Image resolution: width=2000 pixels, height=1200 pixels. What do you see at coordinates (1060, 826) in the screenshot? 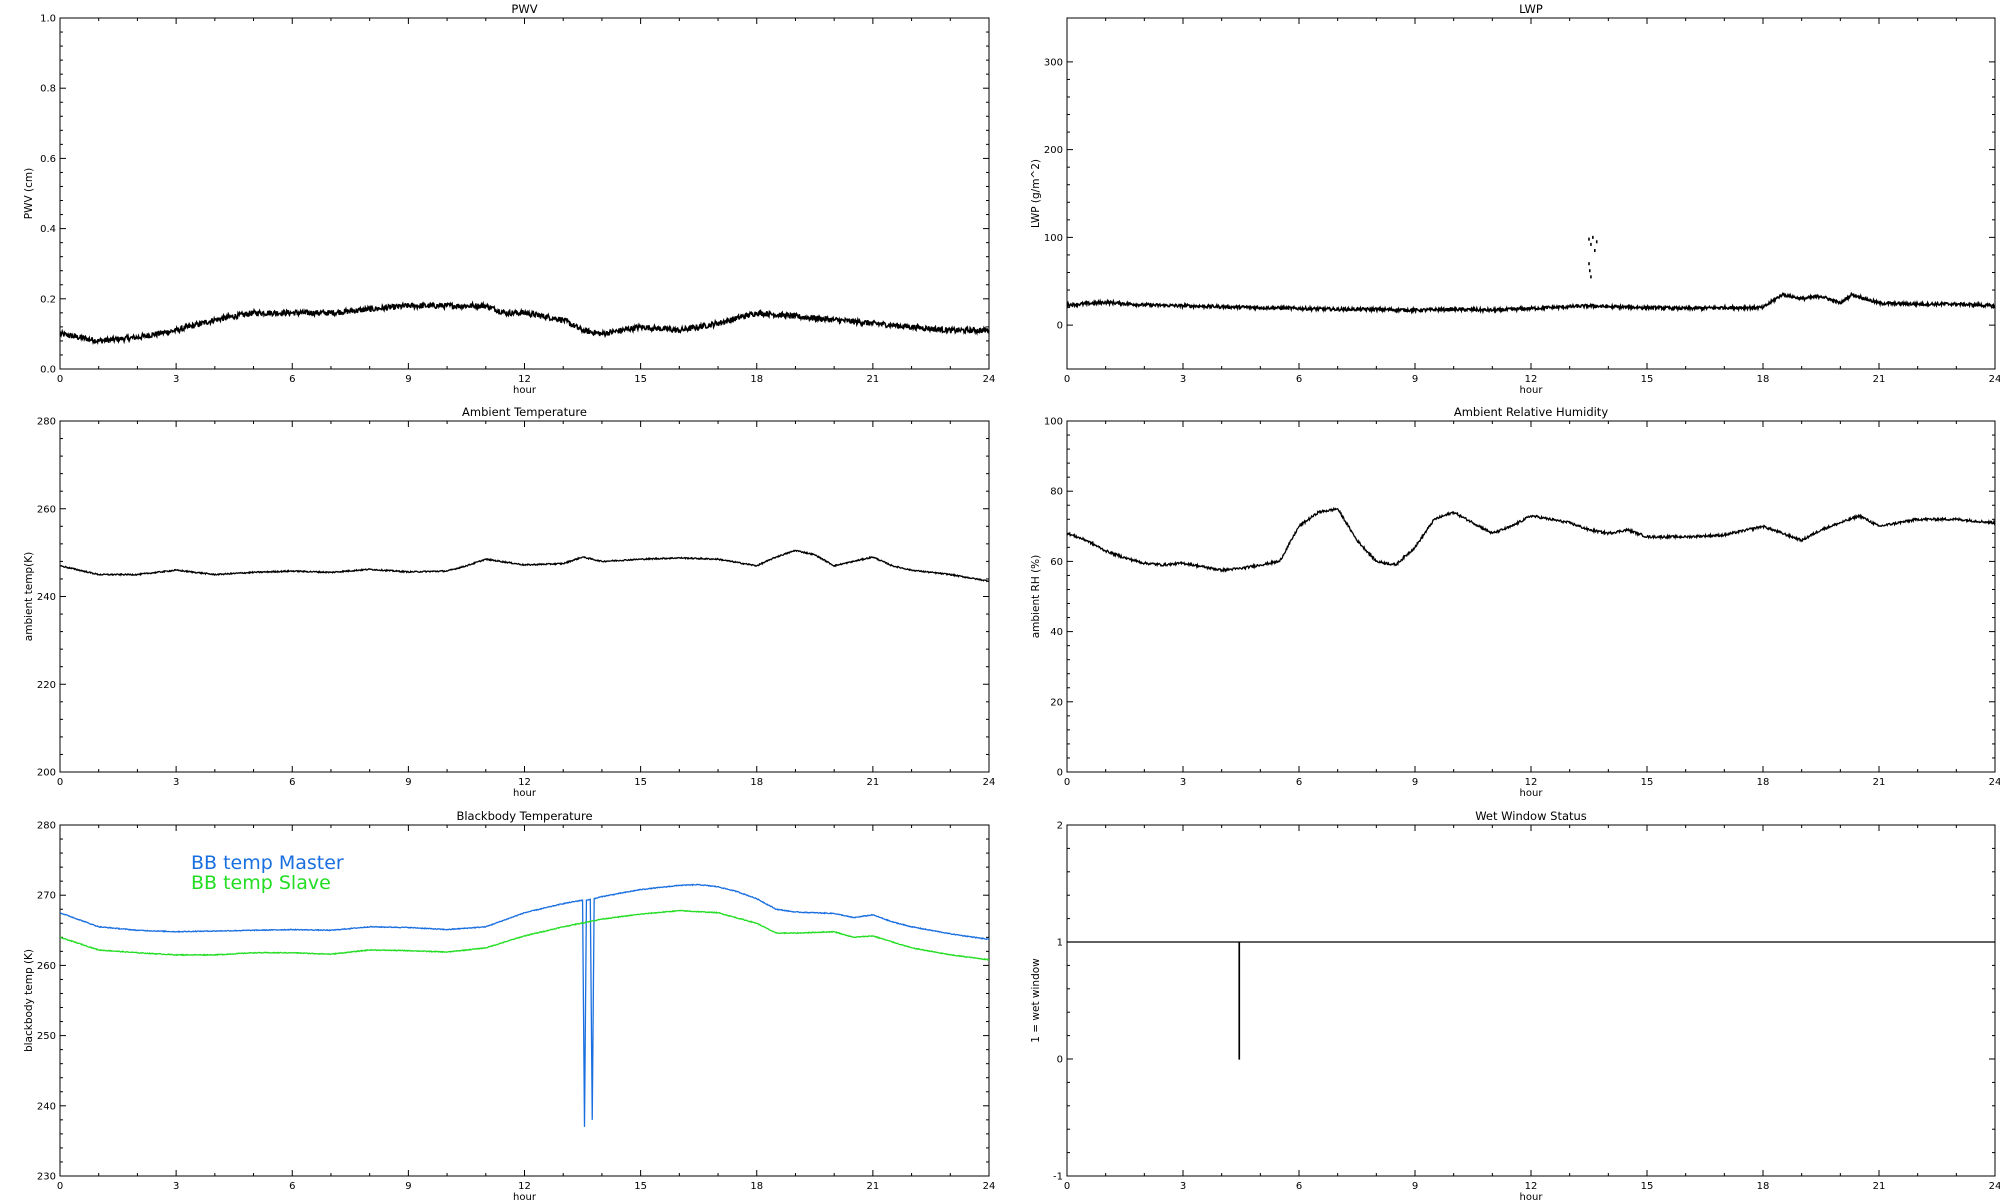
I see `y-tick-label: 2` at bounding box center [1060, 826].